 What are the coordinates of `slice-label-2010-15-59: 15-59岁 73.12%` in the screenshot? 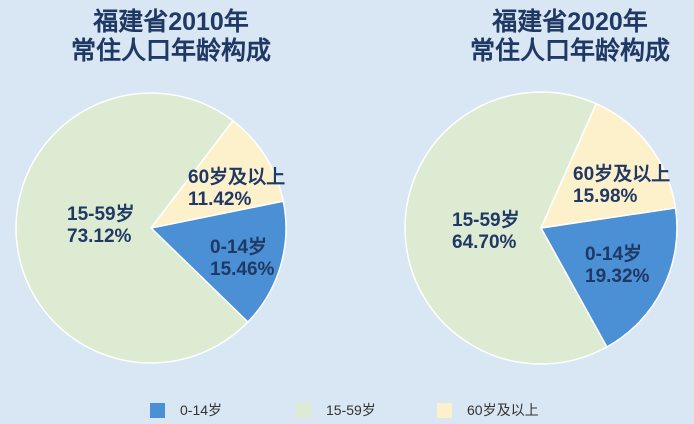 It's located at (101, 226).